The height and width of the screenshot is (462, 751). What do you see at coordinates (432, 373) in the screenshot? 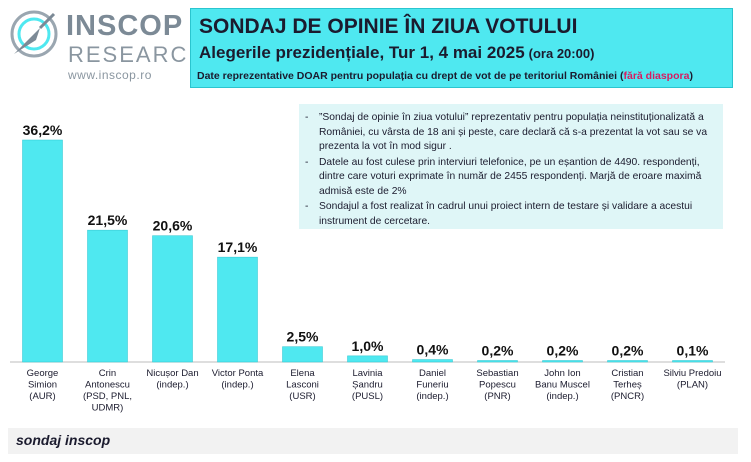
I see `category-label-line: Daniel` at bounding box center [432, 373].